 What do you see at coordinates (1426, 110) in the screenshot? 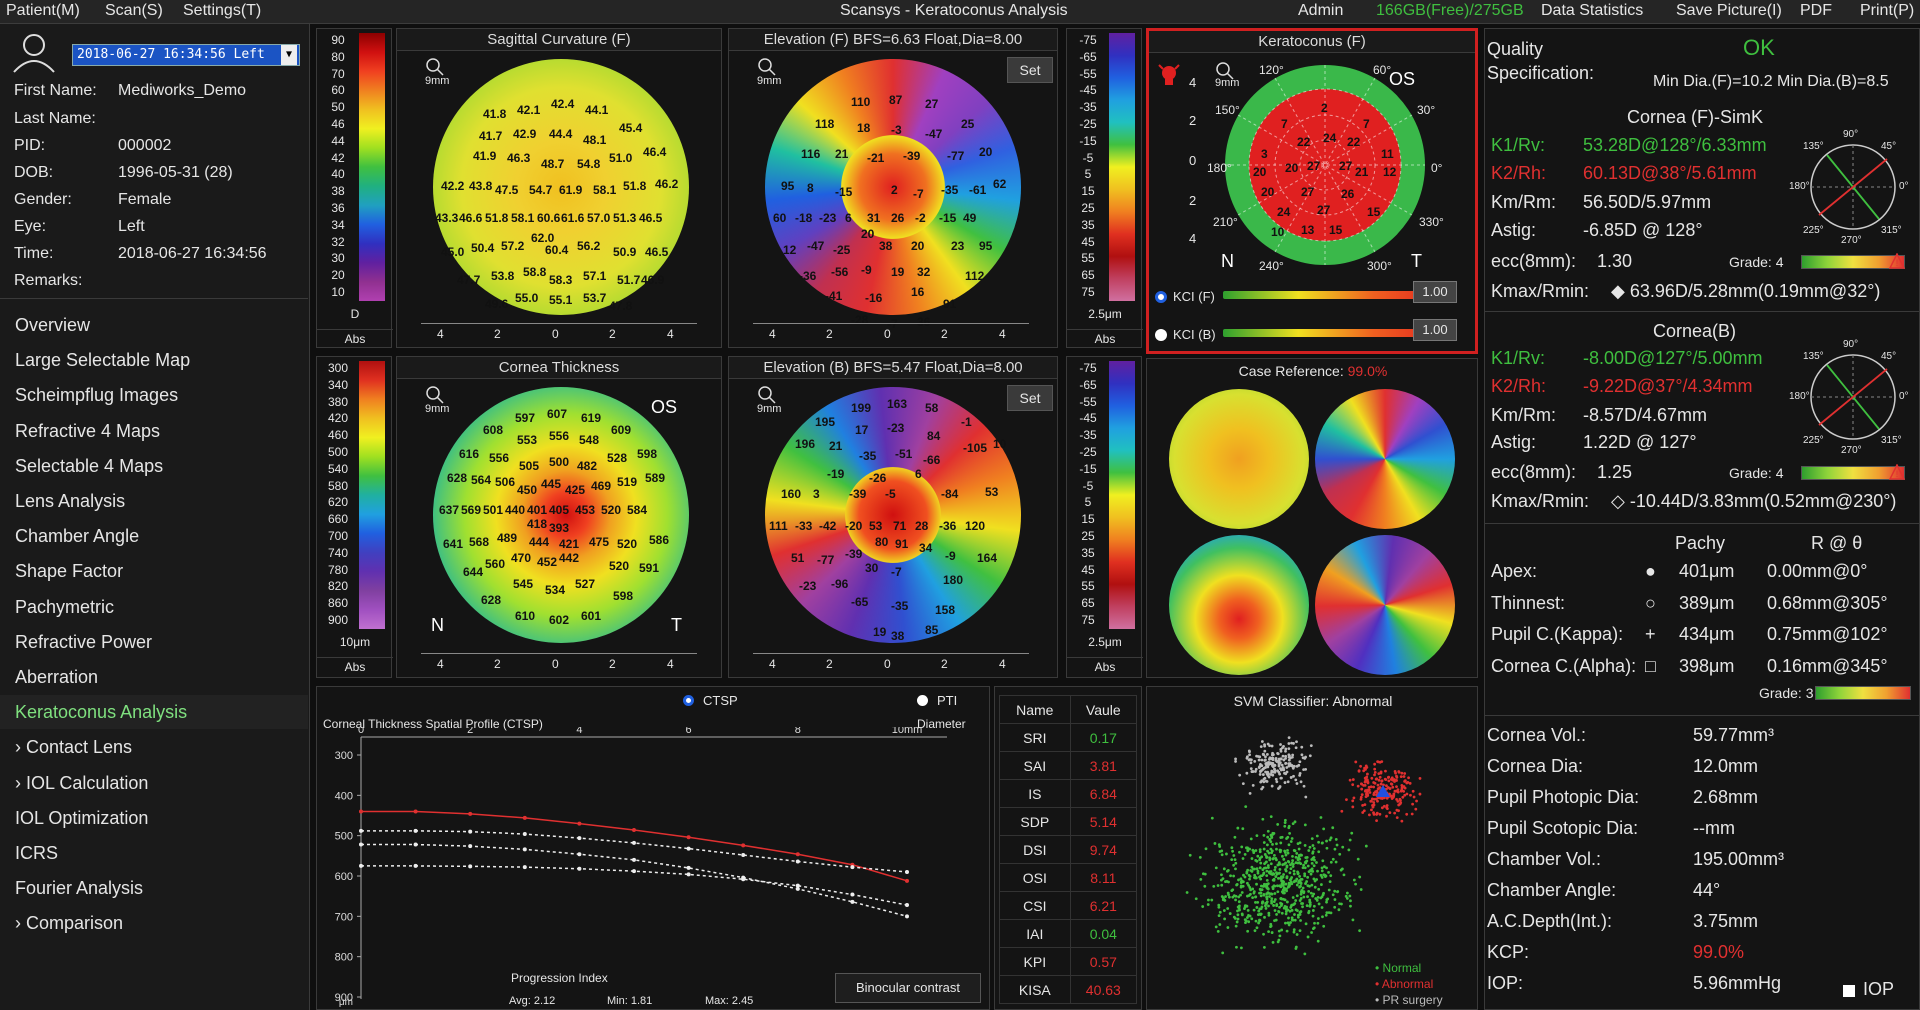
I see `degree-label: 30°` at bounding box center [1426, 110].